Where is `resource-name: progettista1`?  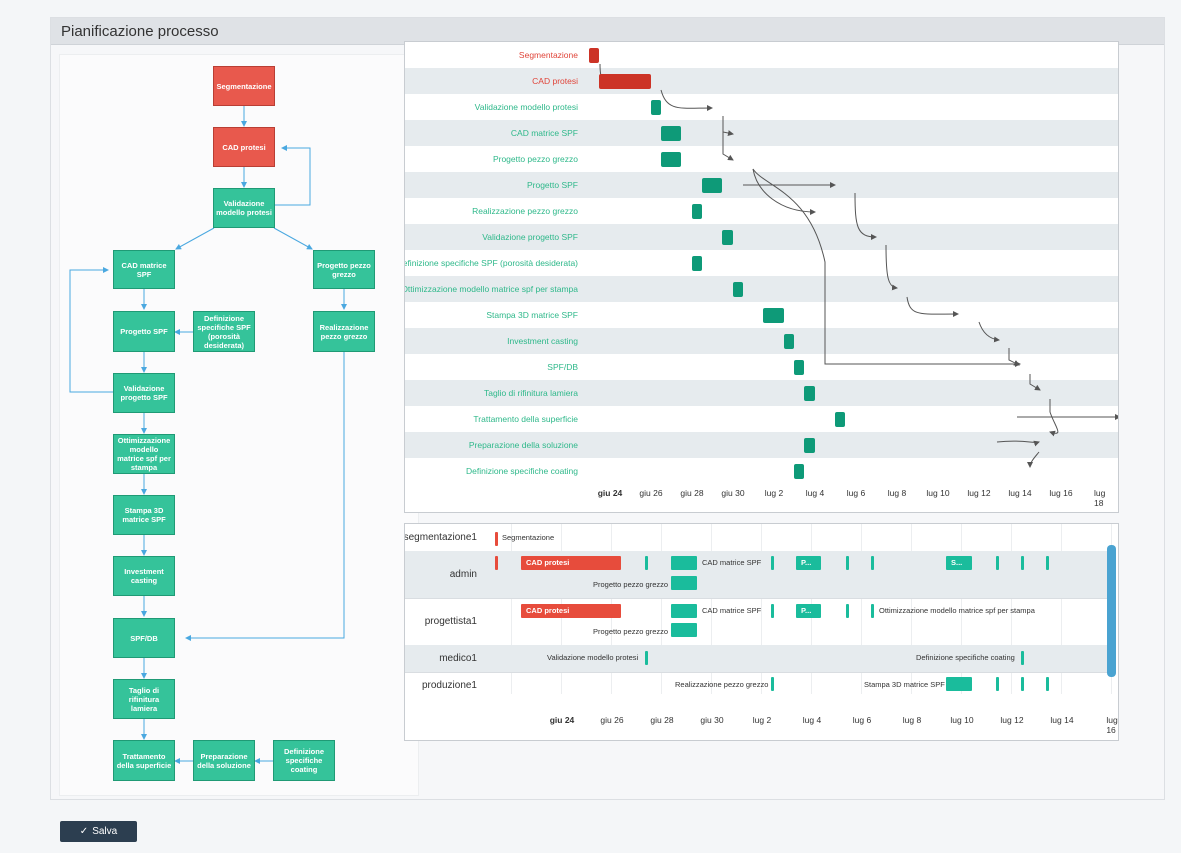 resource-name: progettista1 is located at coordinates (450, 621).